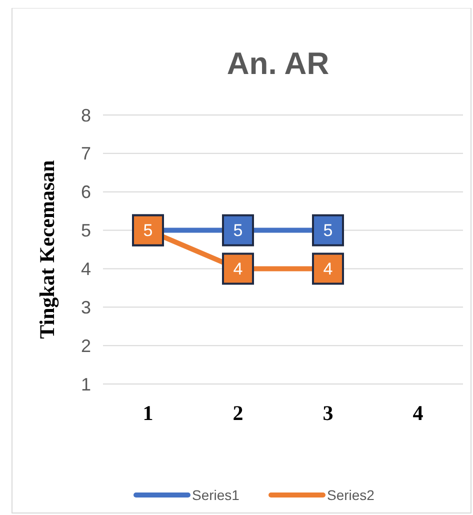 This screenshot has height=515, width=473. I want to click on x-tick-label: 3, so click(328, 413).